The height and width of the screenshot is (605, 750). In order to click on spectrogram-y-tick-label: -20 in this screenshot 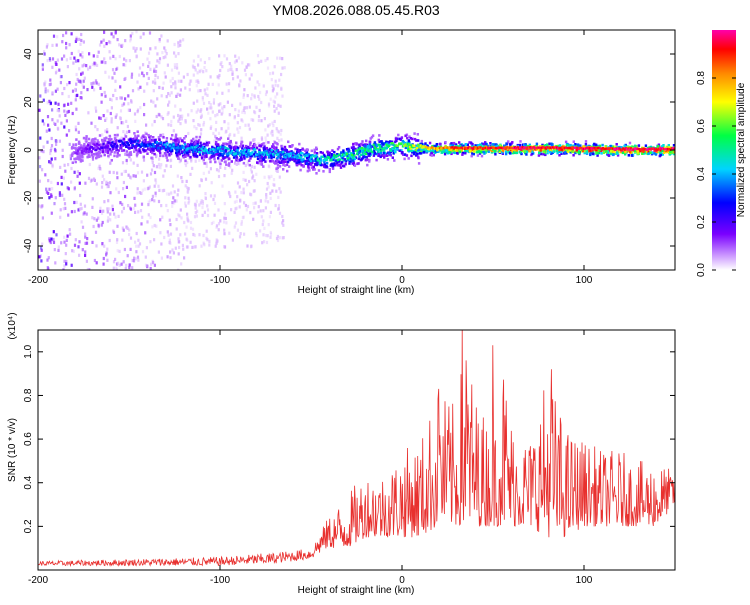, I will do `click(28, 197)`.